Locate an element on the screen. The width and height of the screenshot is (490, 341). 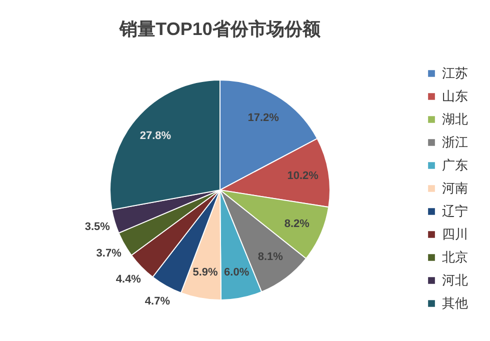
data-label: 27.8% is located at coordinates (156, 136).